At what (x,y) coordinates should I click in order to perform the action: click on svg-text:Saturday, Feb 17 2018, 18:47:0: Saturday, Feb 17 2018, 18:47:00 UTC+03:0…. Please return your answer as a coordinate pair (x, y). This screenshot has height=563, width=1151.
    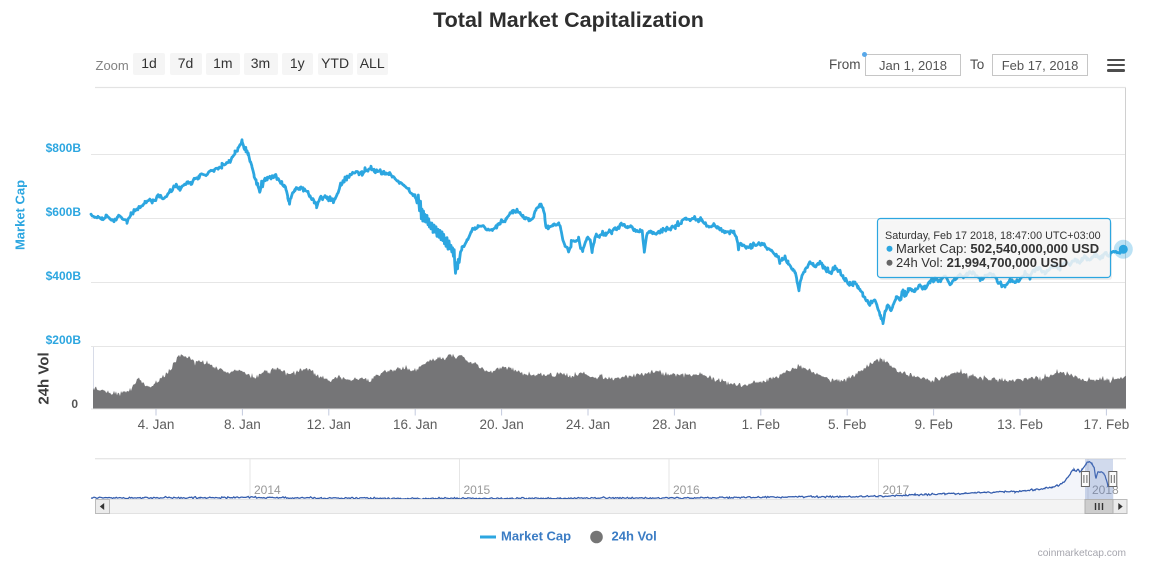
    Looking at the image, I should click on (993, 236).